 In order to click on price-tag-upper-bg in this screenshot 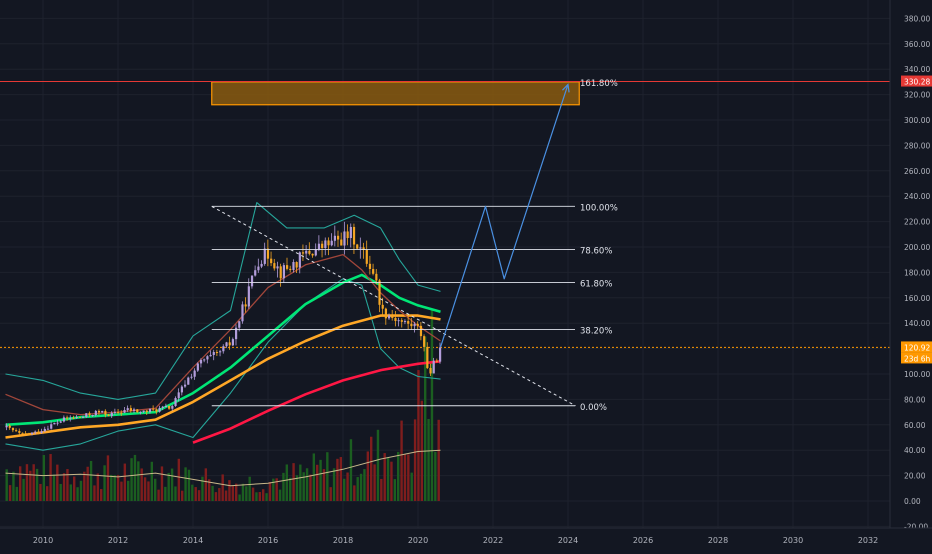, I will do `click(916, 81)`.